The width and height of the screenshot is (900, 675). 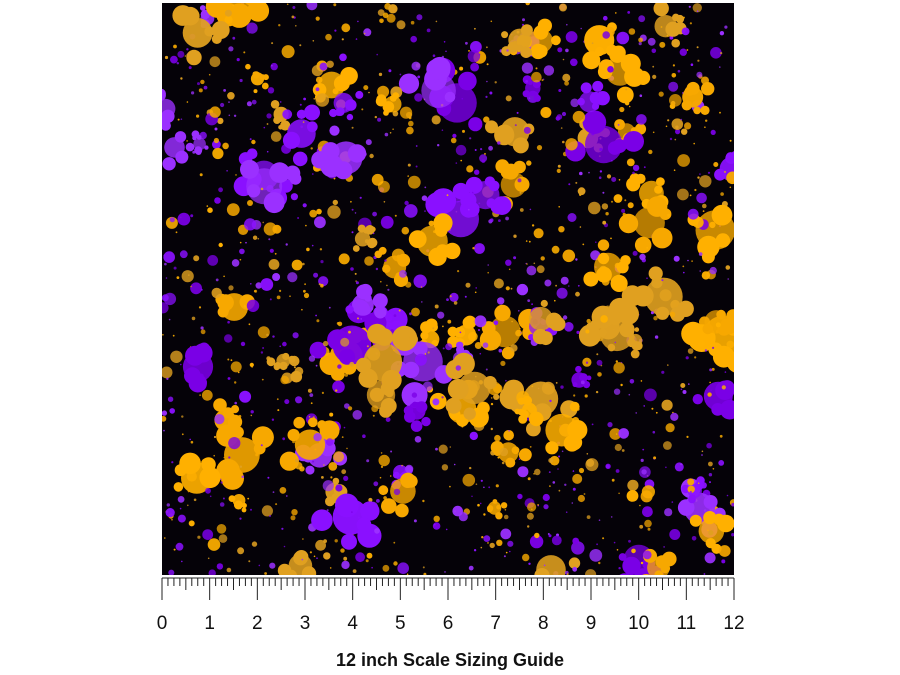 I want to click on caption: 12 inch Scale Sizing Guide, so click(x=450, y=660).